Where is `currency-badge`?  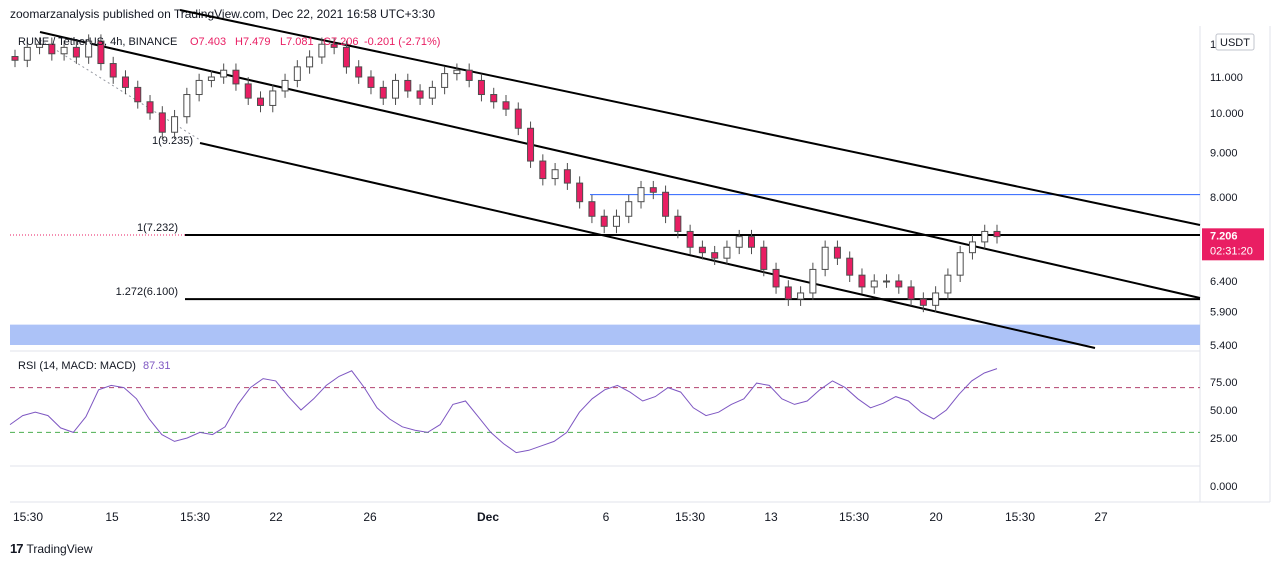
currency-badge is located at coordinates (1235, 42).